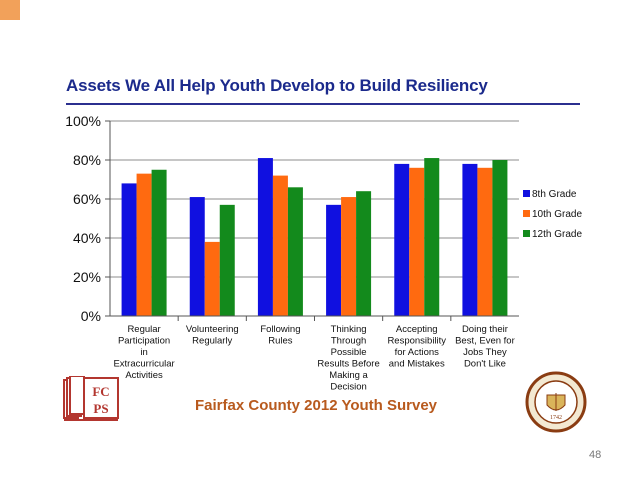  Describe the element at coordinates (144, 375) in the screenshot. I see `x-tick-label: Activities` at that location.